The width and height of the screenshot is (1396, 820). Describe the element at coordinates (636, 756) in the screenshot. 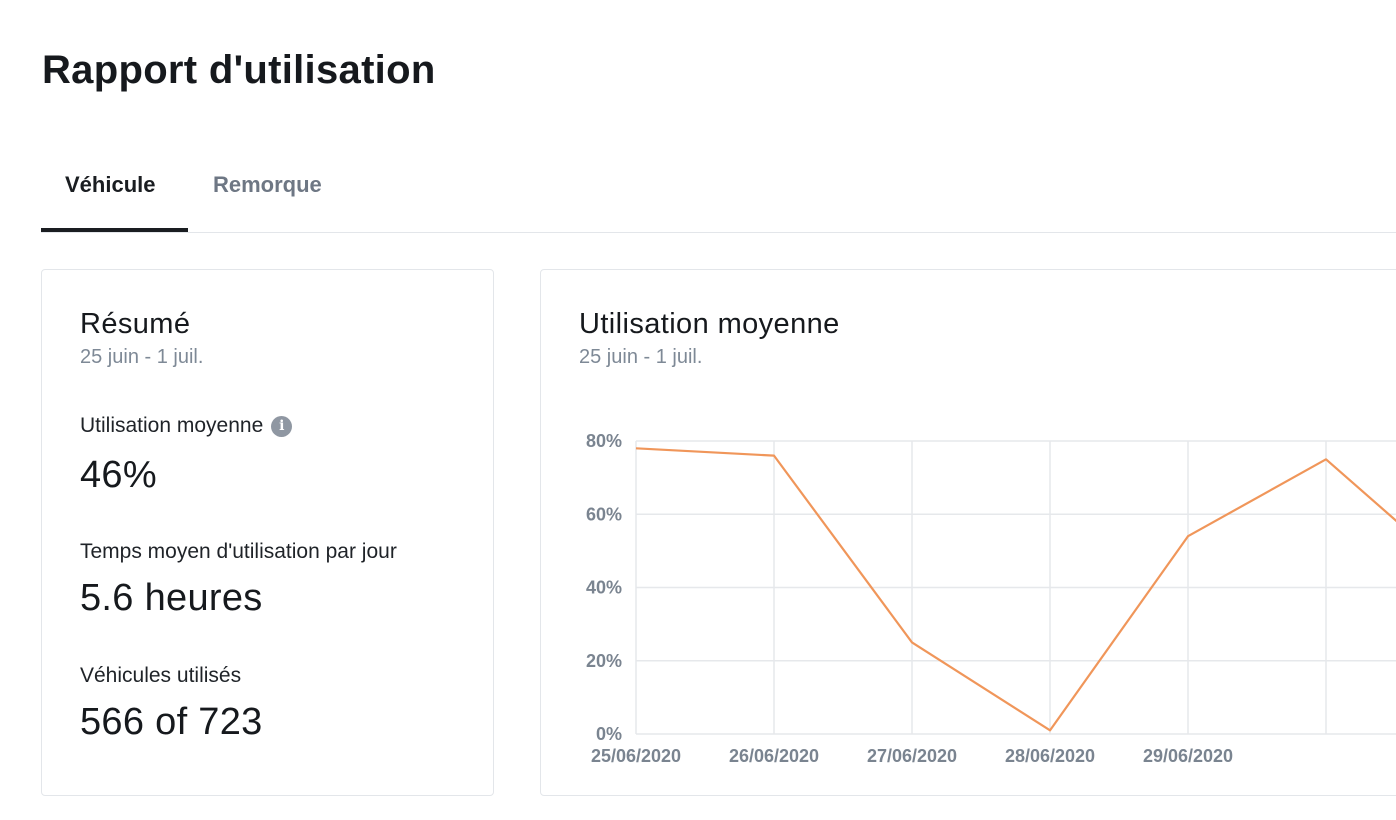

I see `x-tick-label: 25/06/2020` at that location.